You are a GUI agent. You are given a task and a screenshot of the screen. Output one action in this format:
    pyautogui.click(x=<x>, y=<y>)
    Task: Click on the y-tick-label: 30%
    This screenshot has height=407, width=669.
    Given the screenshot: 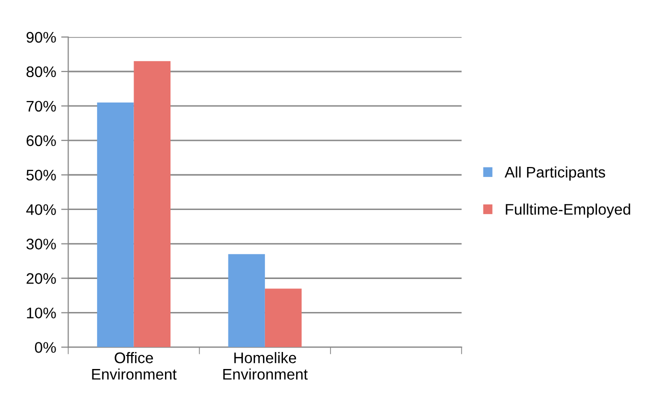 What is the action you would take?
    pyautogui.click(x=41, y=244)
    